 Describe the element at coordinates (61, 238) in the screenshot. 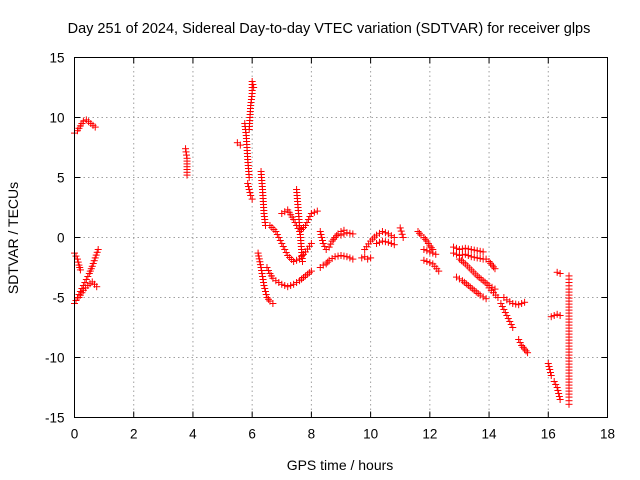

I see `y-tick-label: 0` at that location.